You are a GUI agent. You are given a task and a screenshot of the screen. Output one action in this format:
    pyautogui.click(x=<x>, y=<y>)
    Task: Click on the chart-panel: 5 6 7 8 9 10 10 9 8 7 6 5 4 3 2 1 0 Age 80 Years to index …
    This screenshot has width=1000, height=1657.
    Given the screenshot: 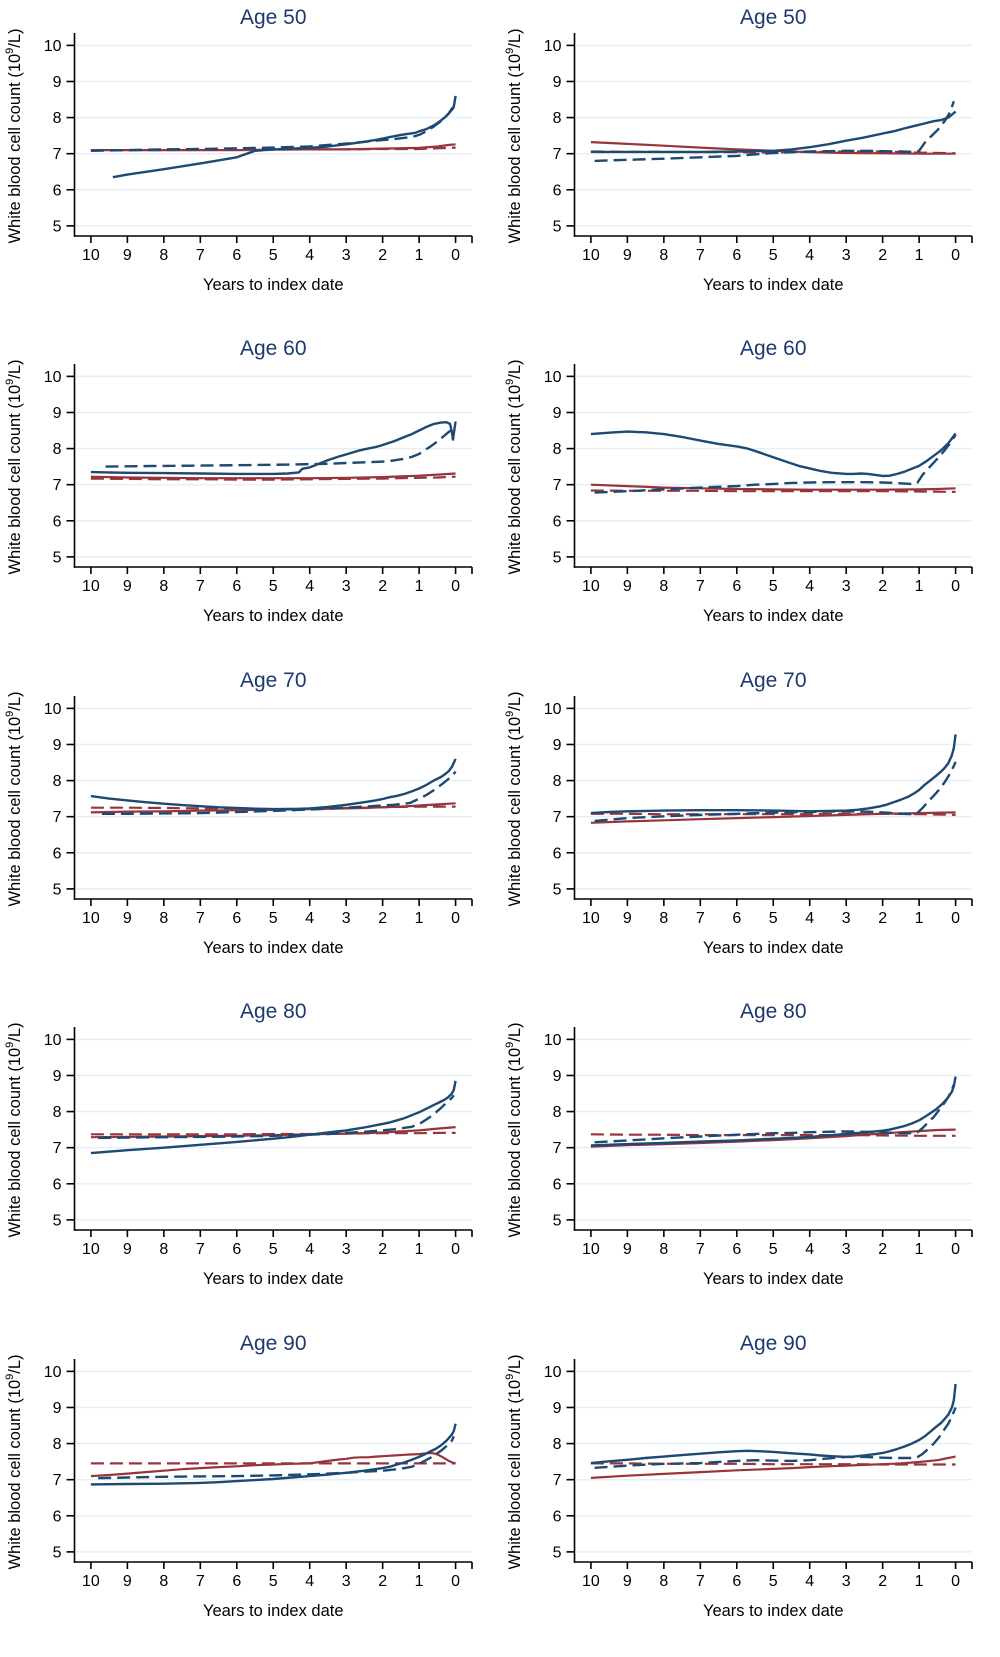 What is the action you would take?
    pyautogui.click(x=250, y=1159)
    